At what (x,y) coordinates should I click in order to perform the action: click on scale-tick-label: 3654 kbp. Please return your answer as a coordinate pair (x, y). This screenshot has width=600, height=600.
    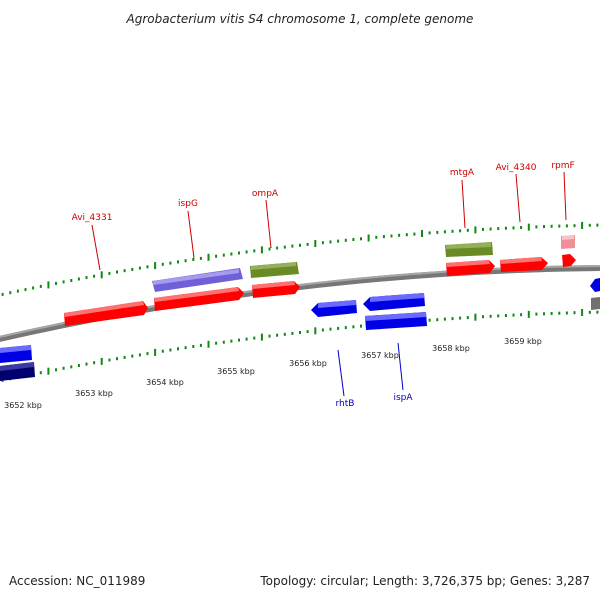
    Looking at the image, I should click on (165, 382).